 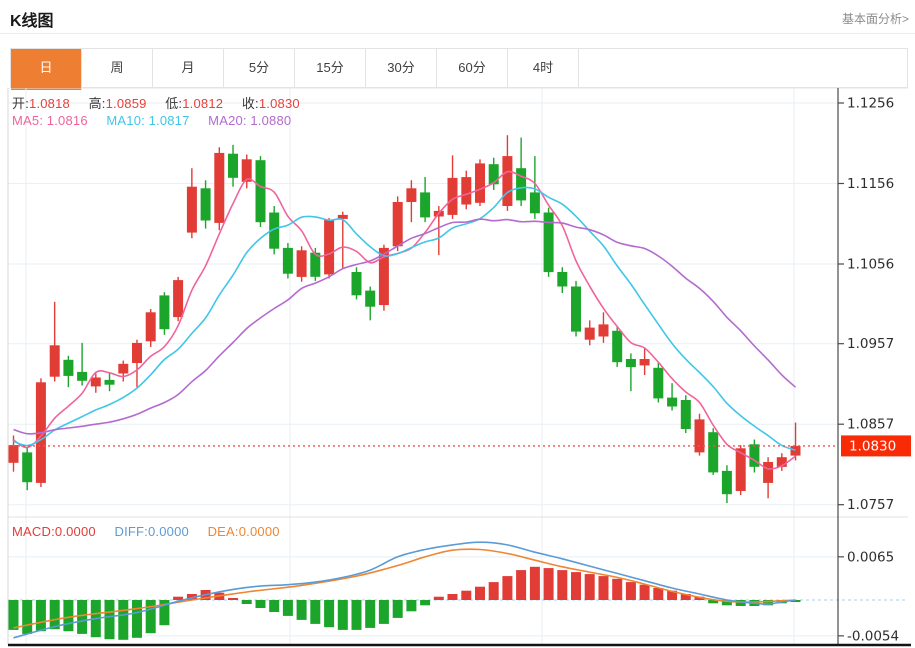 What do you see at coordinates (743, 68) in the screenshot?
I see `tabbar-filler` at bounding box center [743, 68].